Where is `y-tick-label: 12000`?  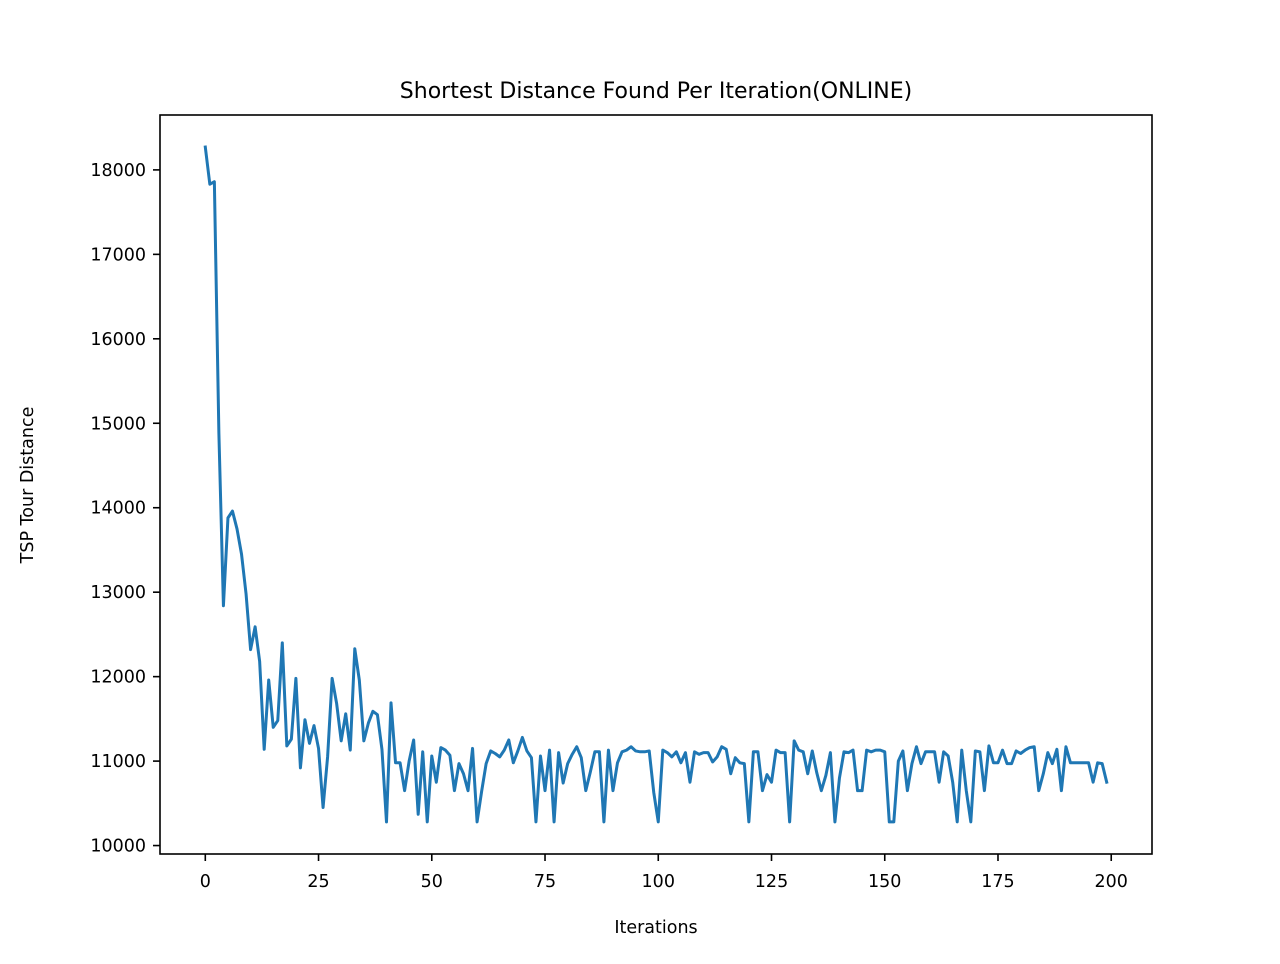 y-tick-label: 12000 is located at coordinates (118, 678).